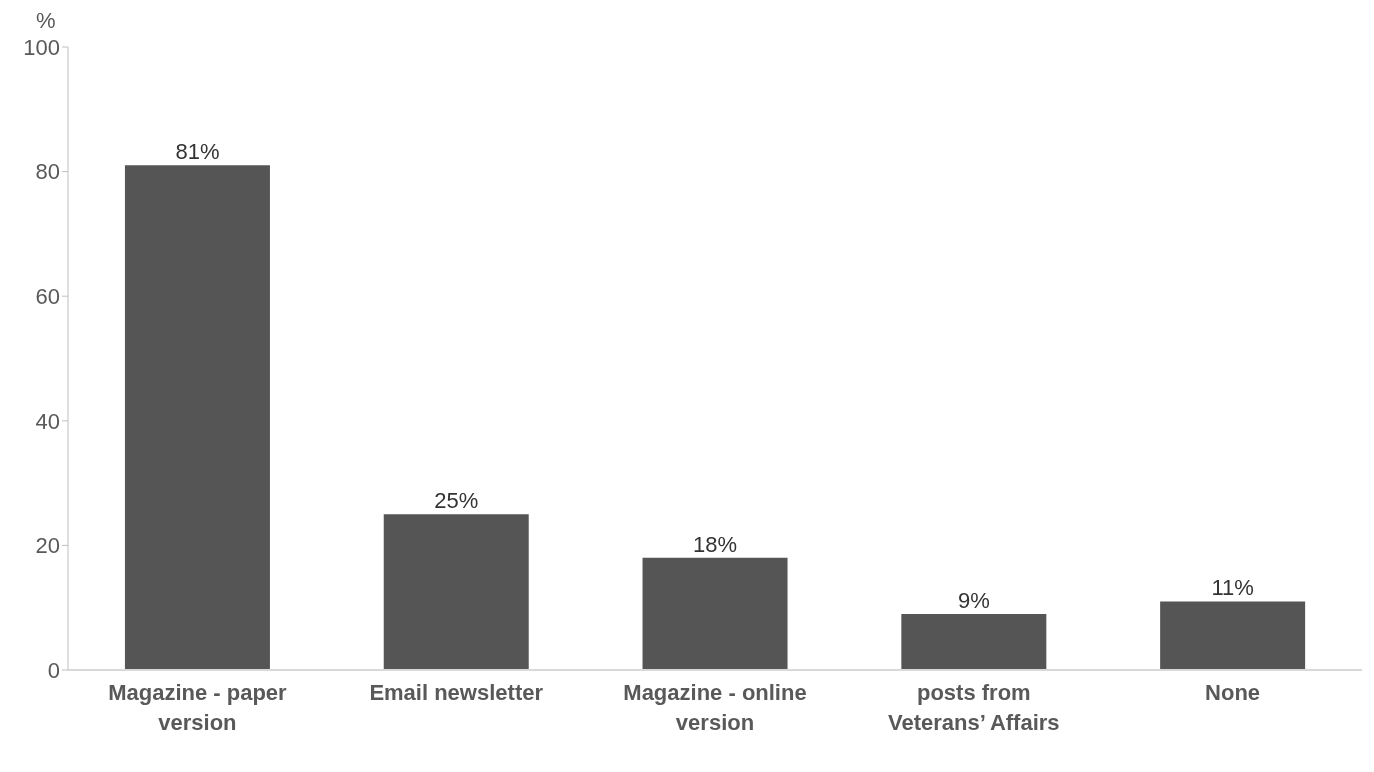 This screenshot has width=1374, height=772. I want to click on y-tick-label: 100, so click(41, 47).